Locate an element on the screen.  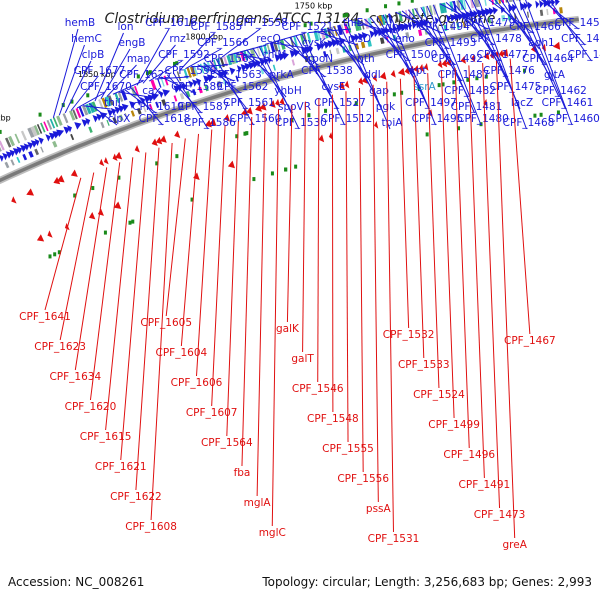
gene-label: CPF_1499 is located at coordinates (454, 425).